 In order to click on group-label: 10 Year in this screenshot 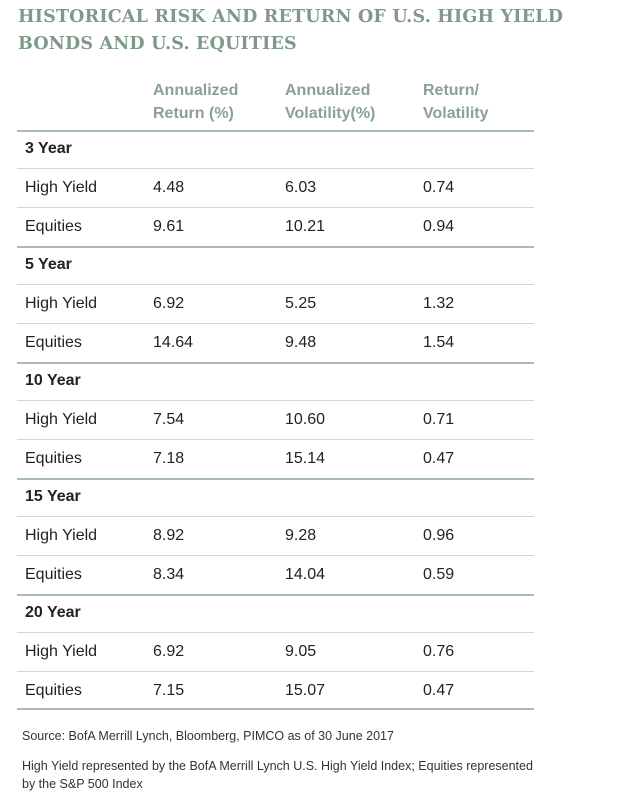, I will do `click(53, 380)`.